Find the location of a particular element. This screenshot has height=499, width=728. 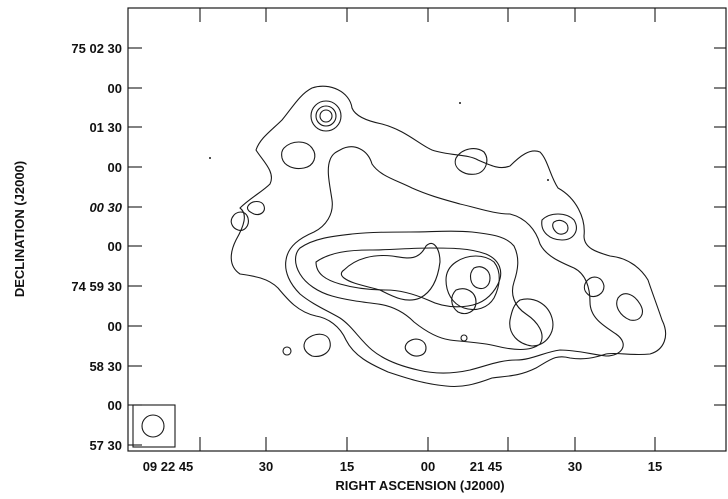

compact-source-inner is located at coordinates (326, 116).